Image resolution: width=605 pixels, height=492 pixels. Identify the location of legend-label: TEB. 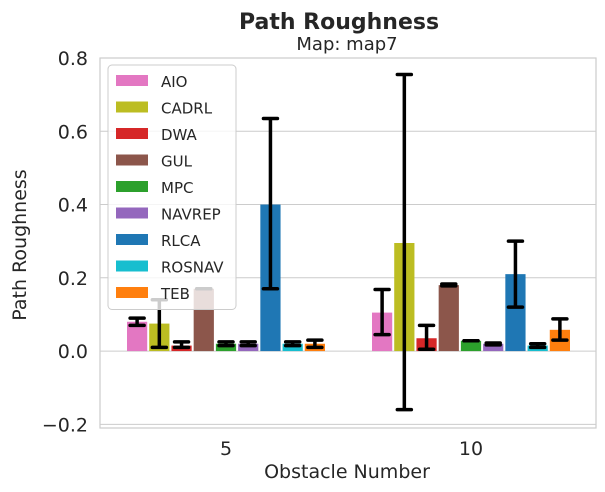
(175, 294).